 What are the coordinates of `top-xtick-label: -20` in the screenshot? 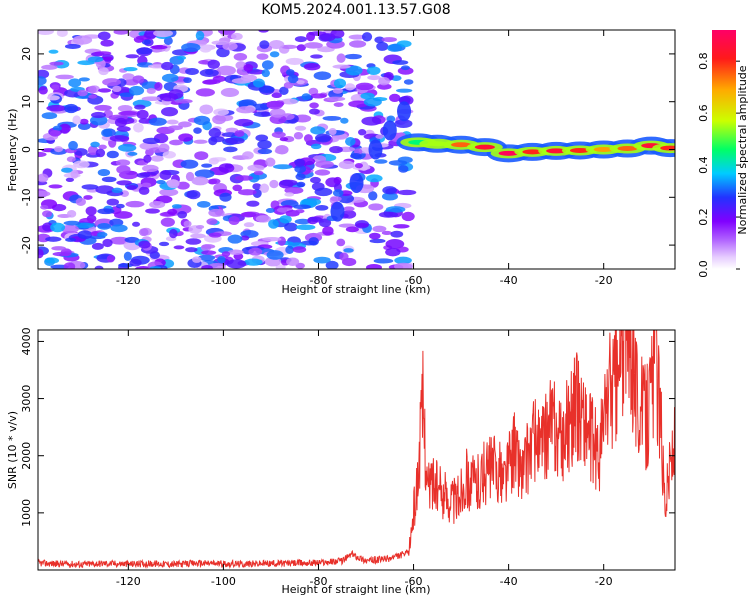 It's located at (604, 280).